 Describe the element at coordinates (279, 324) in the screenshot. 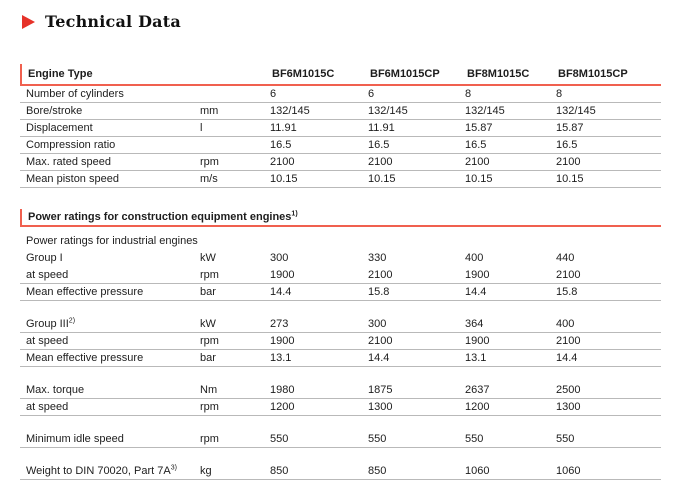

I see `row-value: 273` at that location.